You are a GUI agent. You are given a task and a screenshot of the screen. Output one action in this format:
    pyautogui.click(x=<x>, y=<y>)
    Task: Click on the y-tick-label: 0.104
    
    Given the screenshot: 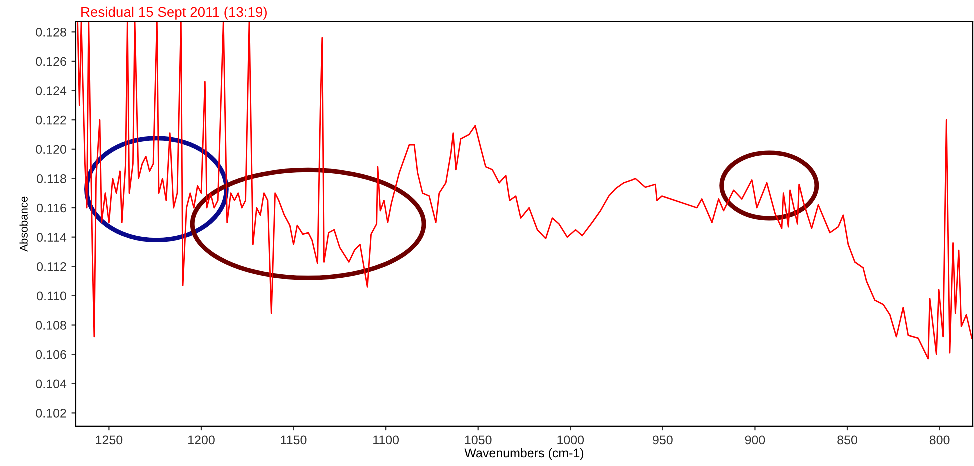 What is the action you would take?
    pyautogui.click(x=51, y=384)
    